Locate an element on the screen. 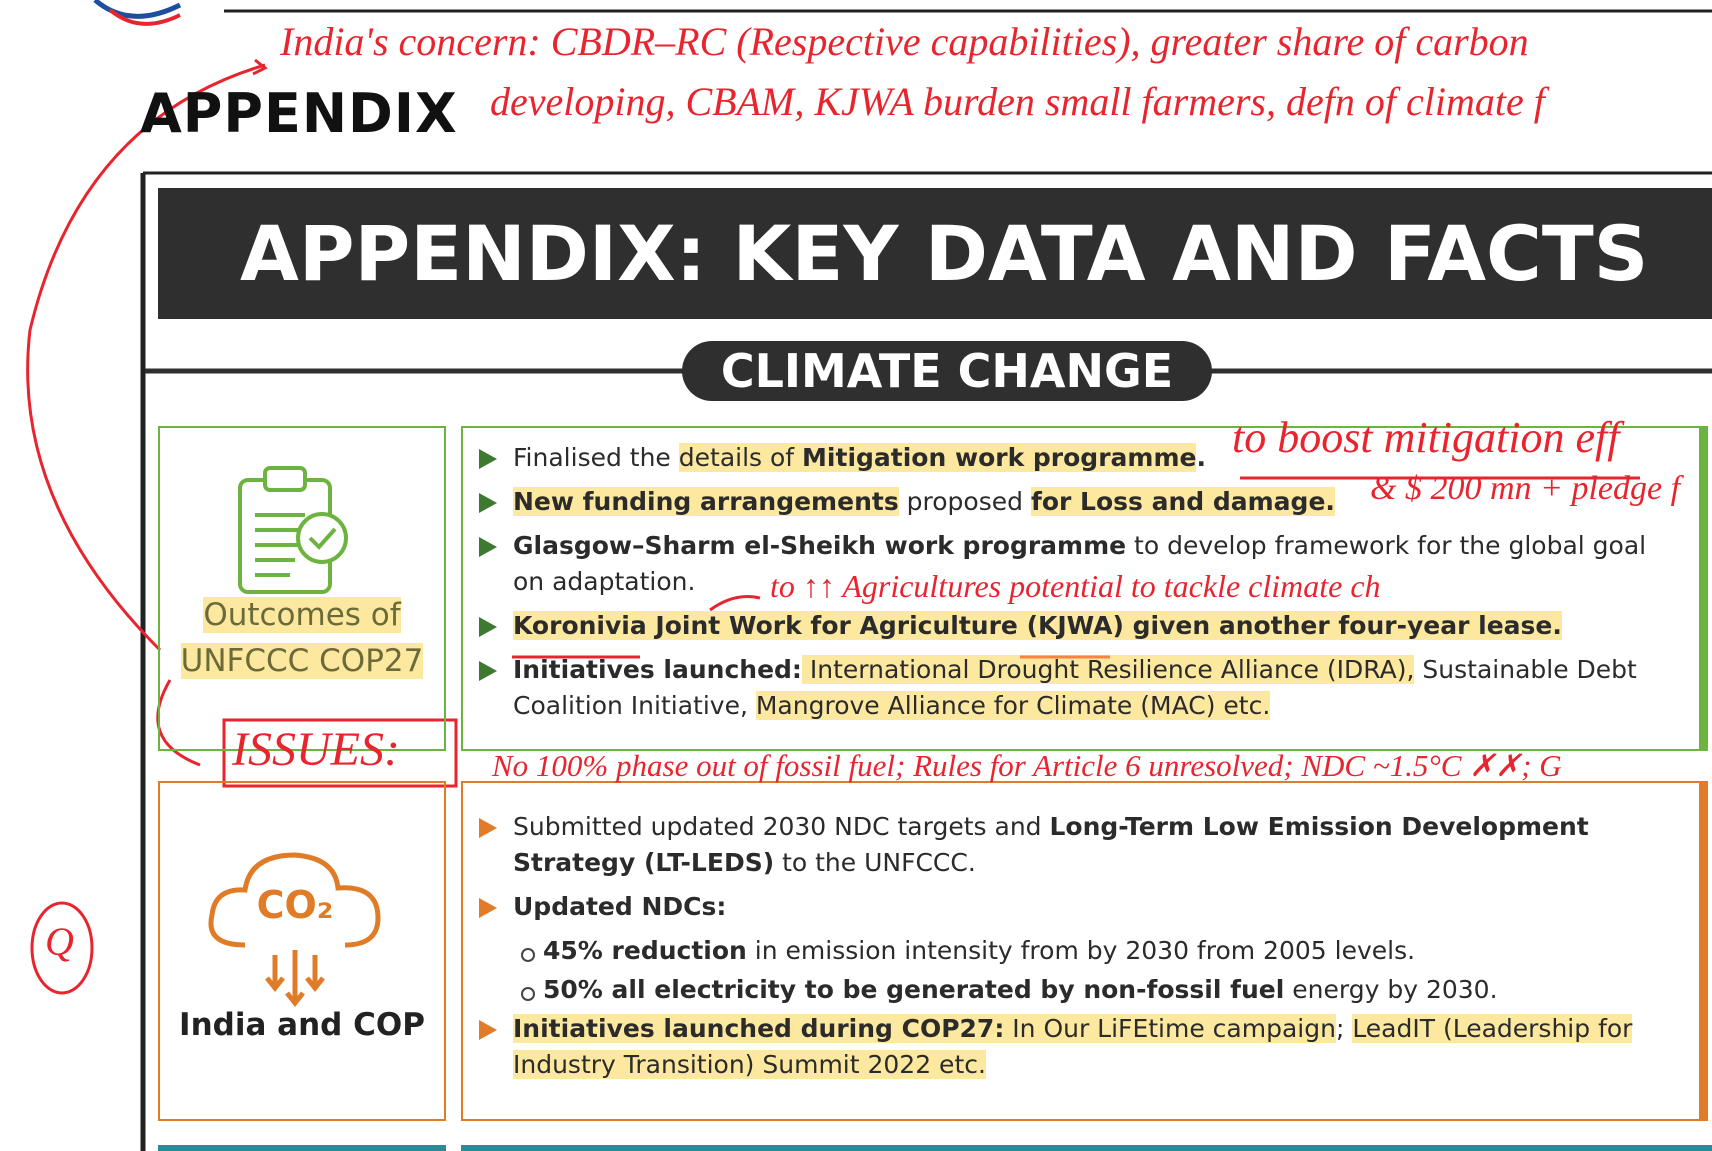 This screenshot has width=1712, height=1151. text-run: Mitigation work programme is located at coordinates (999, 457).